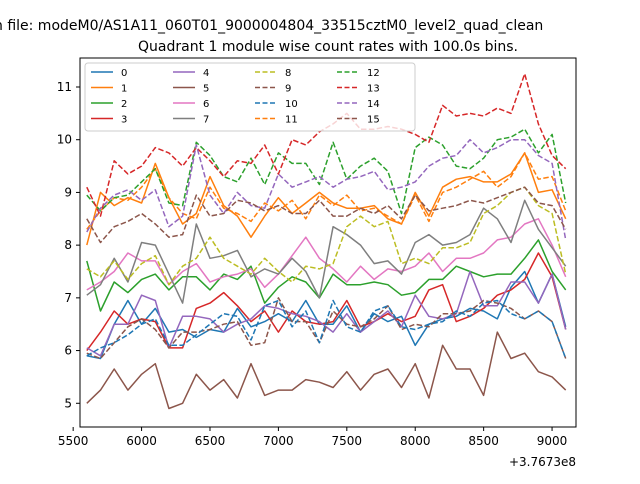 The image size is (640, 484). Describe the element at coordinates (64, 87) in the screenshot. I see `y-tick-label: 11` at that location.